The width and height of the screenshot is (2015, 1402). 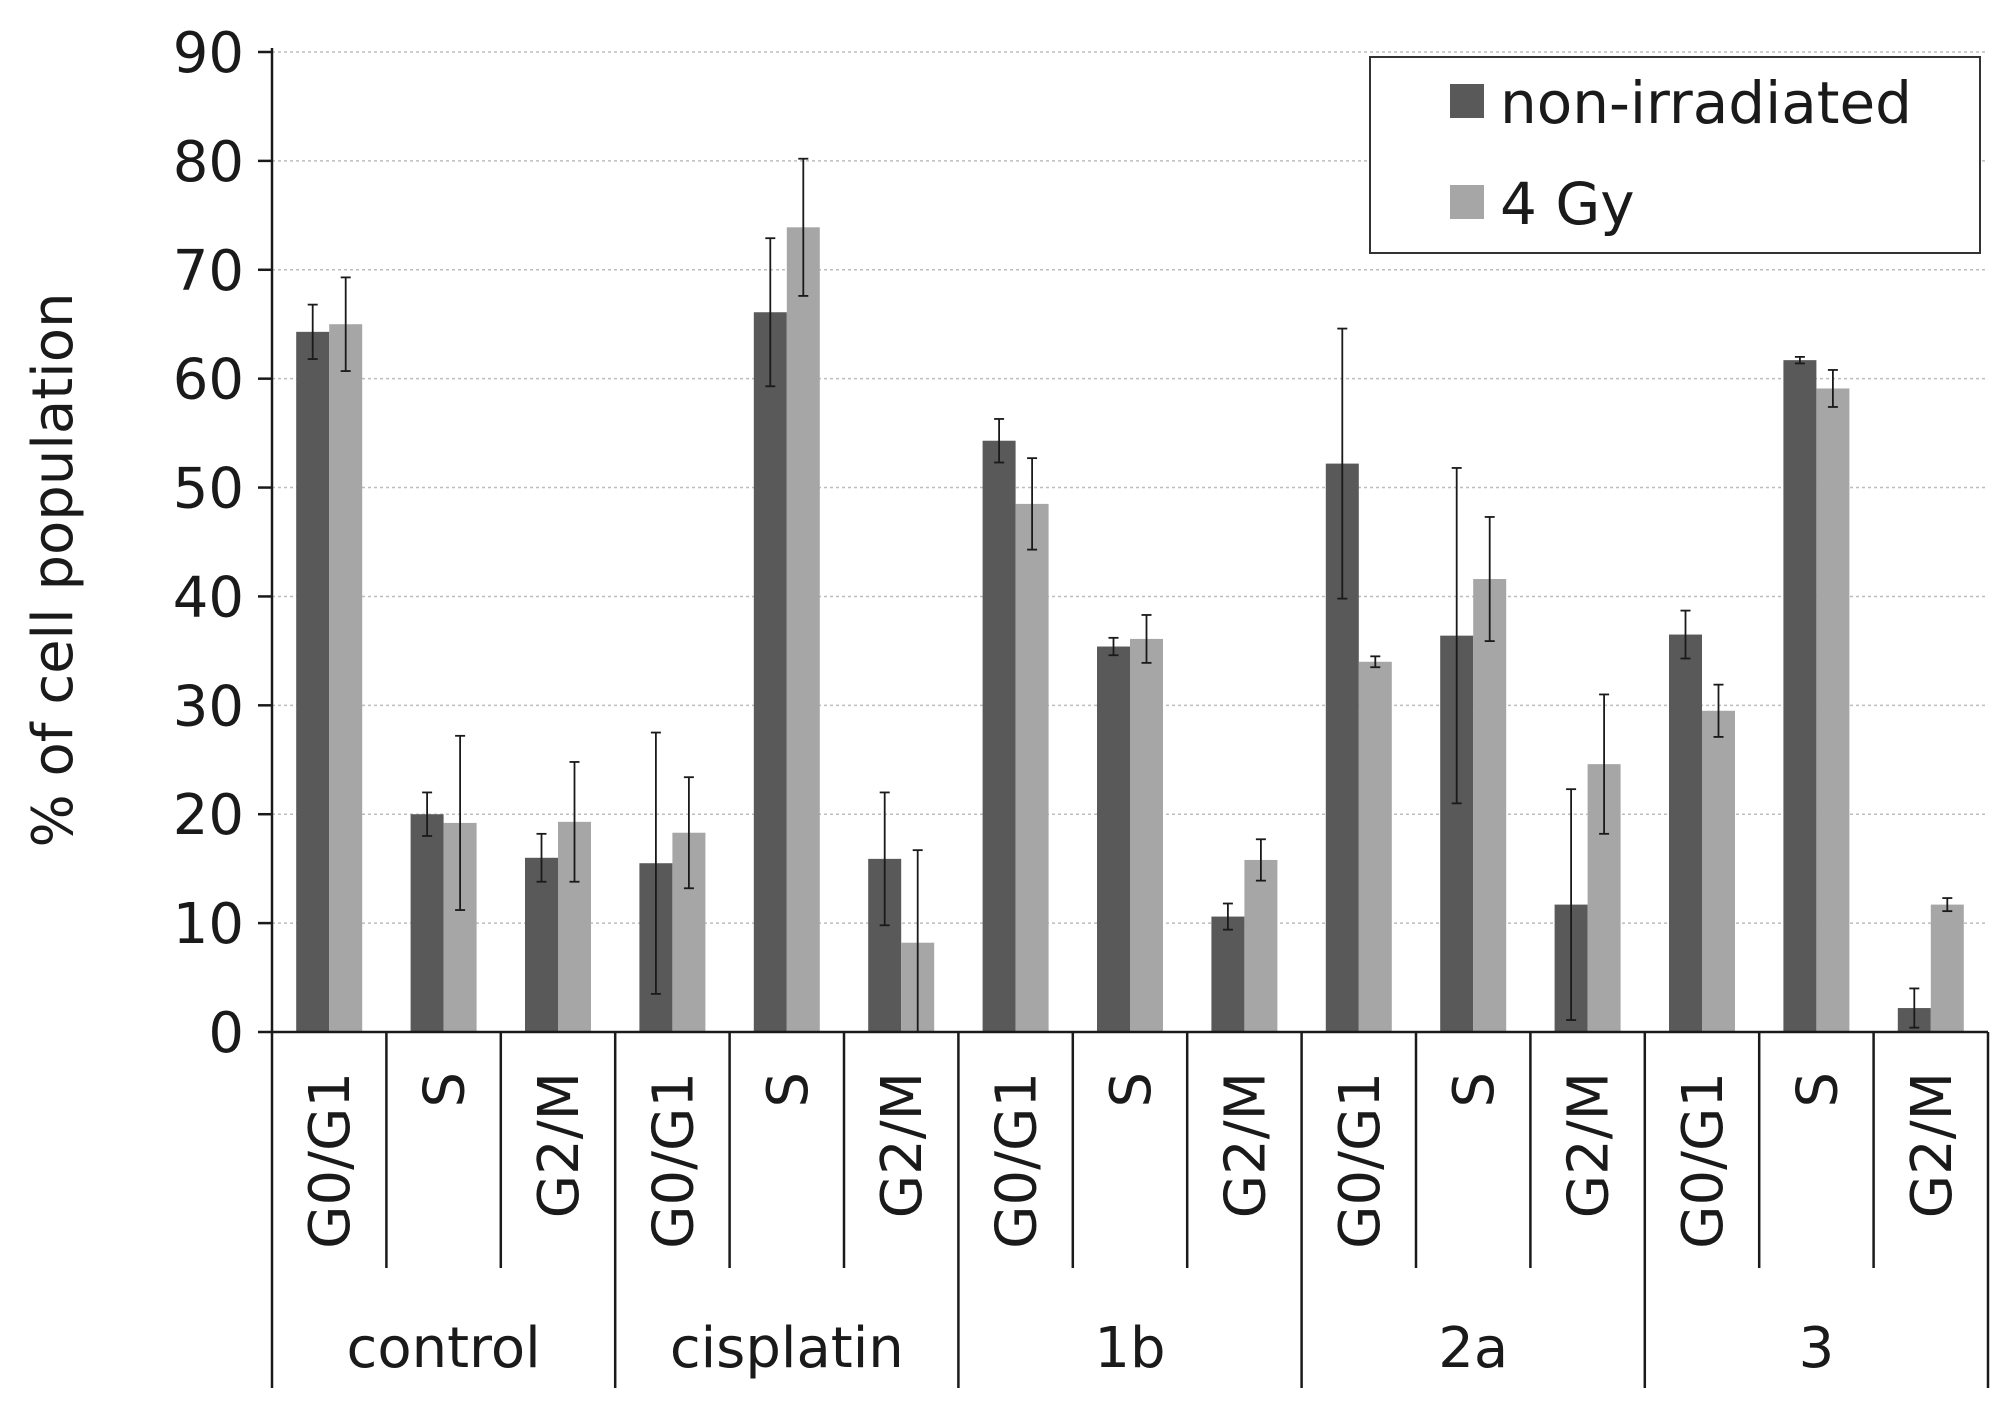 I want to click on error-bar-non-irradiated-1b-g2-m, so click(x=1227, y=916).